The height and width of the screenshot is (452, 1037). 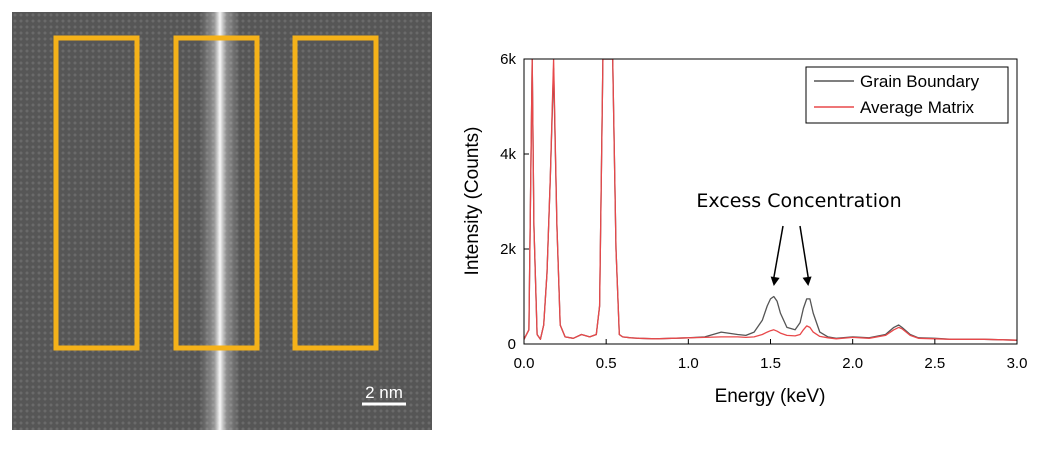 What do you see at coordinates (508, 154) in the screenshot?
I see `y-tick-label: 4k` at bounding box center [508, 154].